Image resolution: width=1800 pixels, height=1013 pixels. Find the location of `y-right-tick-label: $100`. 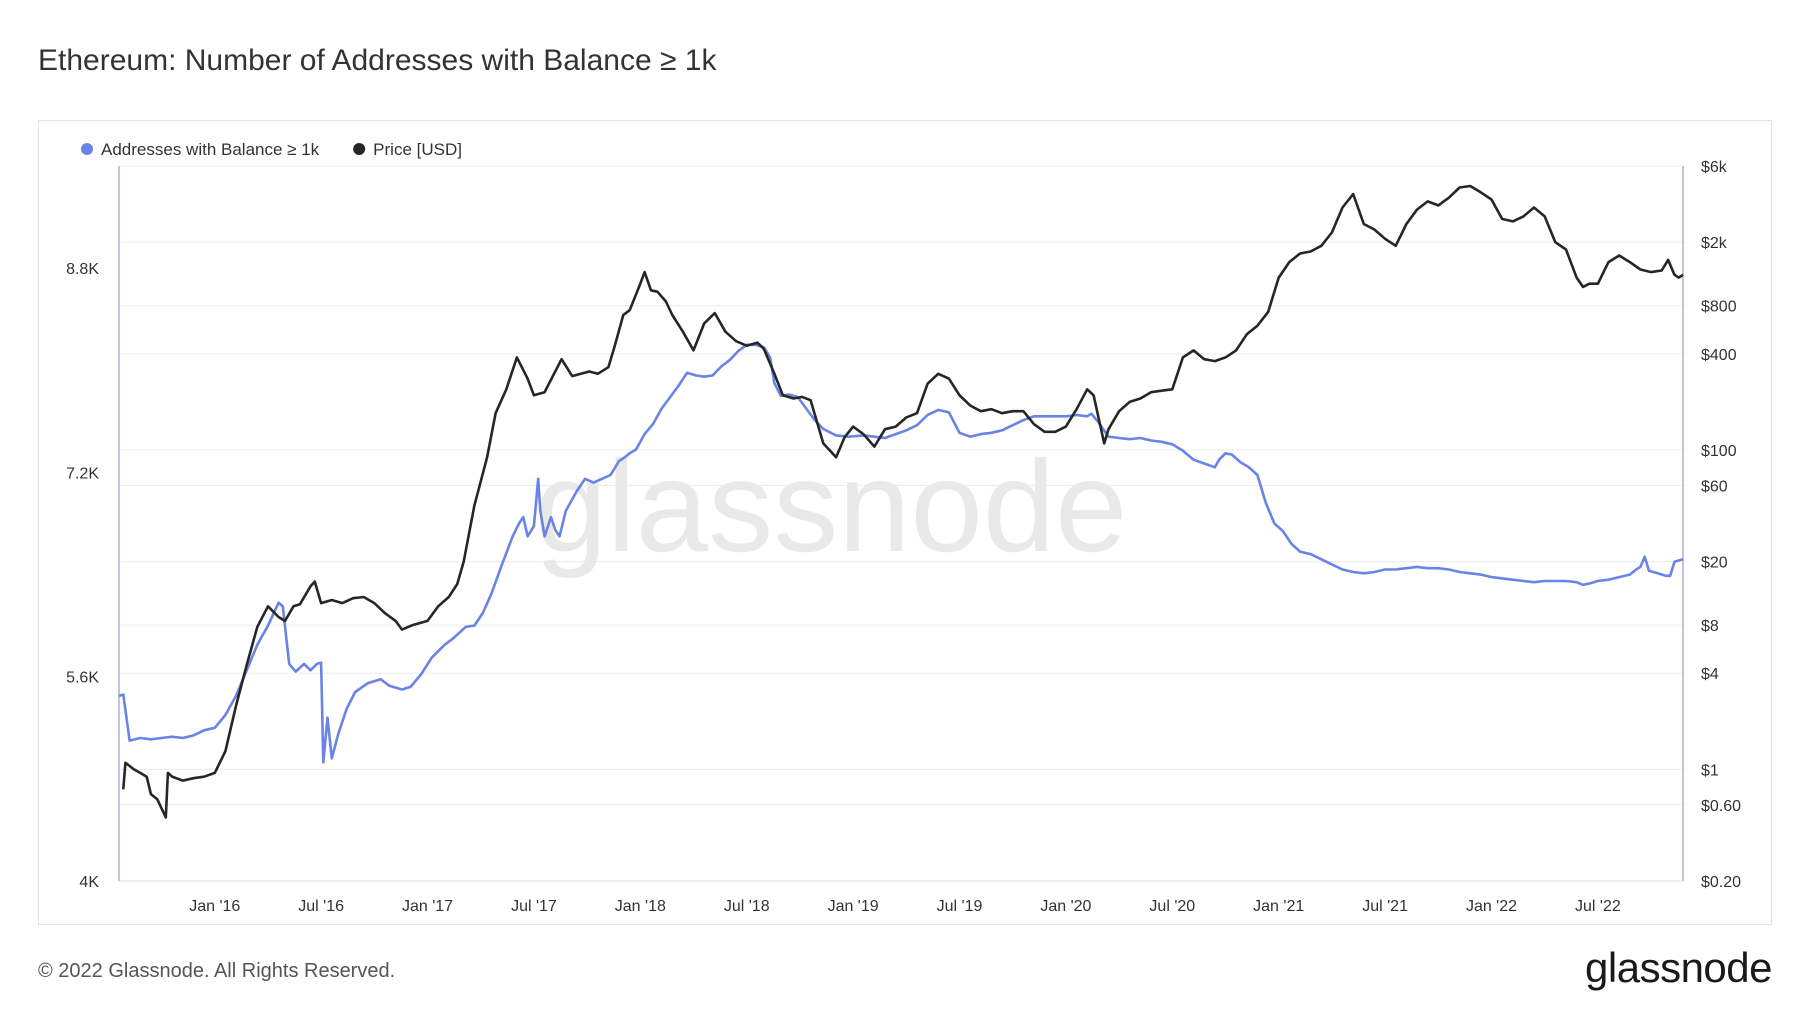

y-right-tick-label: $100 is located at coordinates (1719, 451).